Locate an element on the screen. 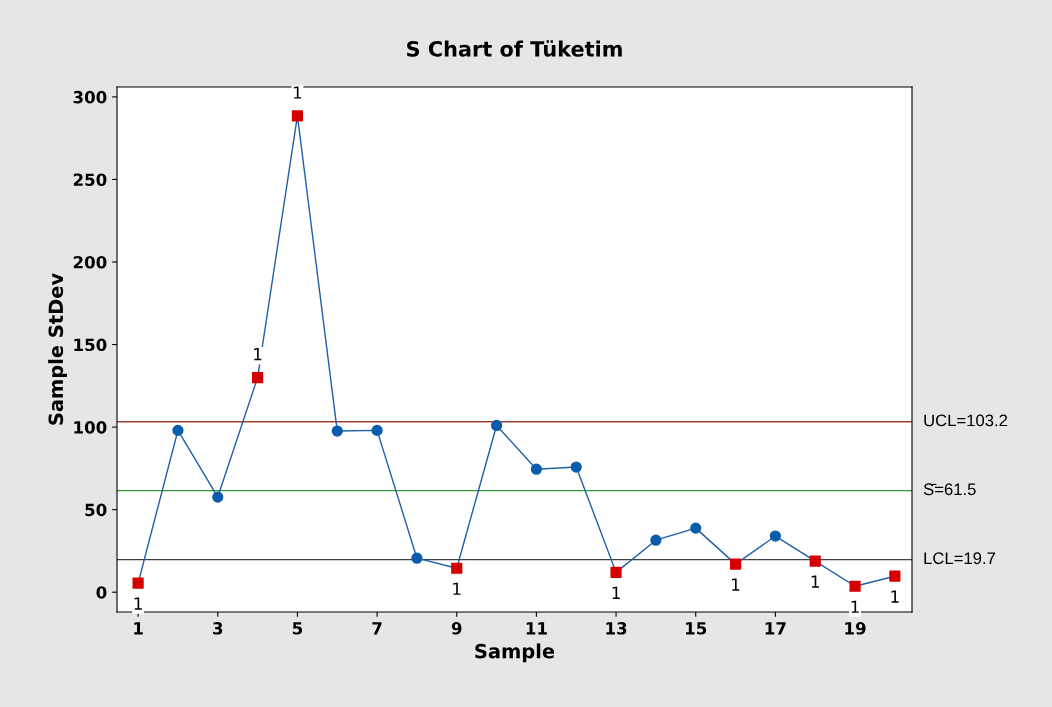 This screenshot has height=707, width=1052. x-tick-label: 1 is located at coordinates (138, 628).